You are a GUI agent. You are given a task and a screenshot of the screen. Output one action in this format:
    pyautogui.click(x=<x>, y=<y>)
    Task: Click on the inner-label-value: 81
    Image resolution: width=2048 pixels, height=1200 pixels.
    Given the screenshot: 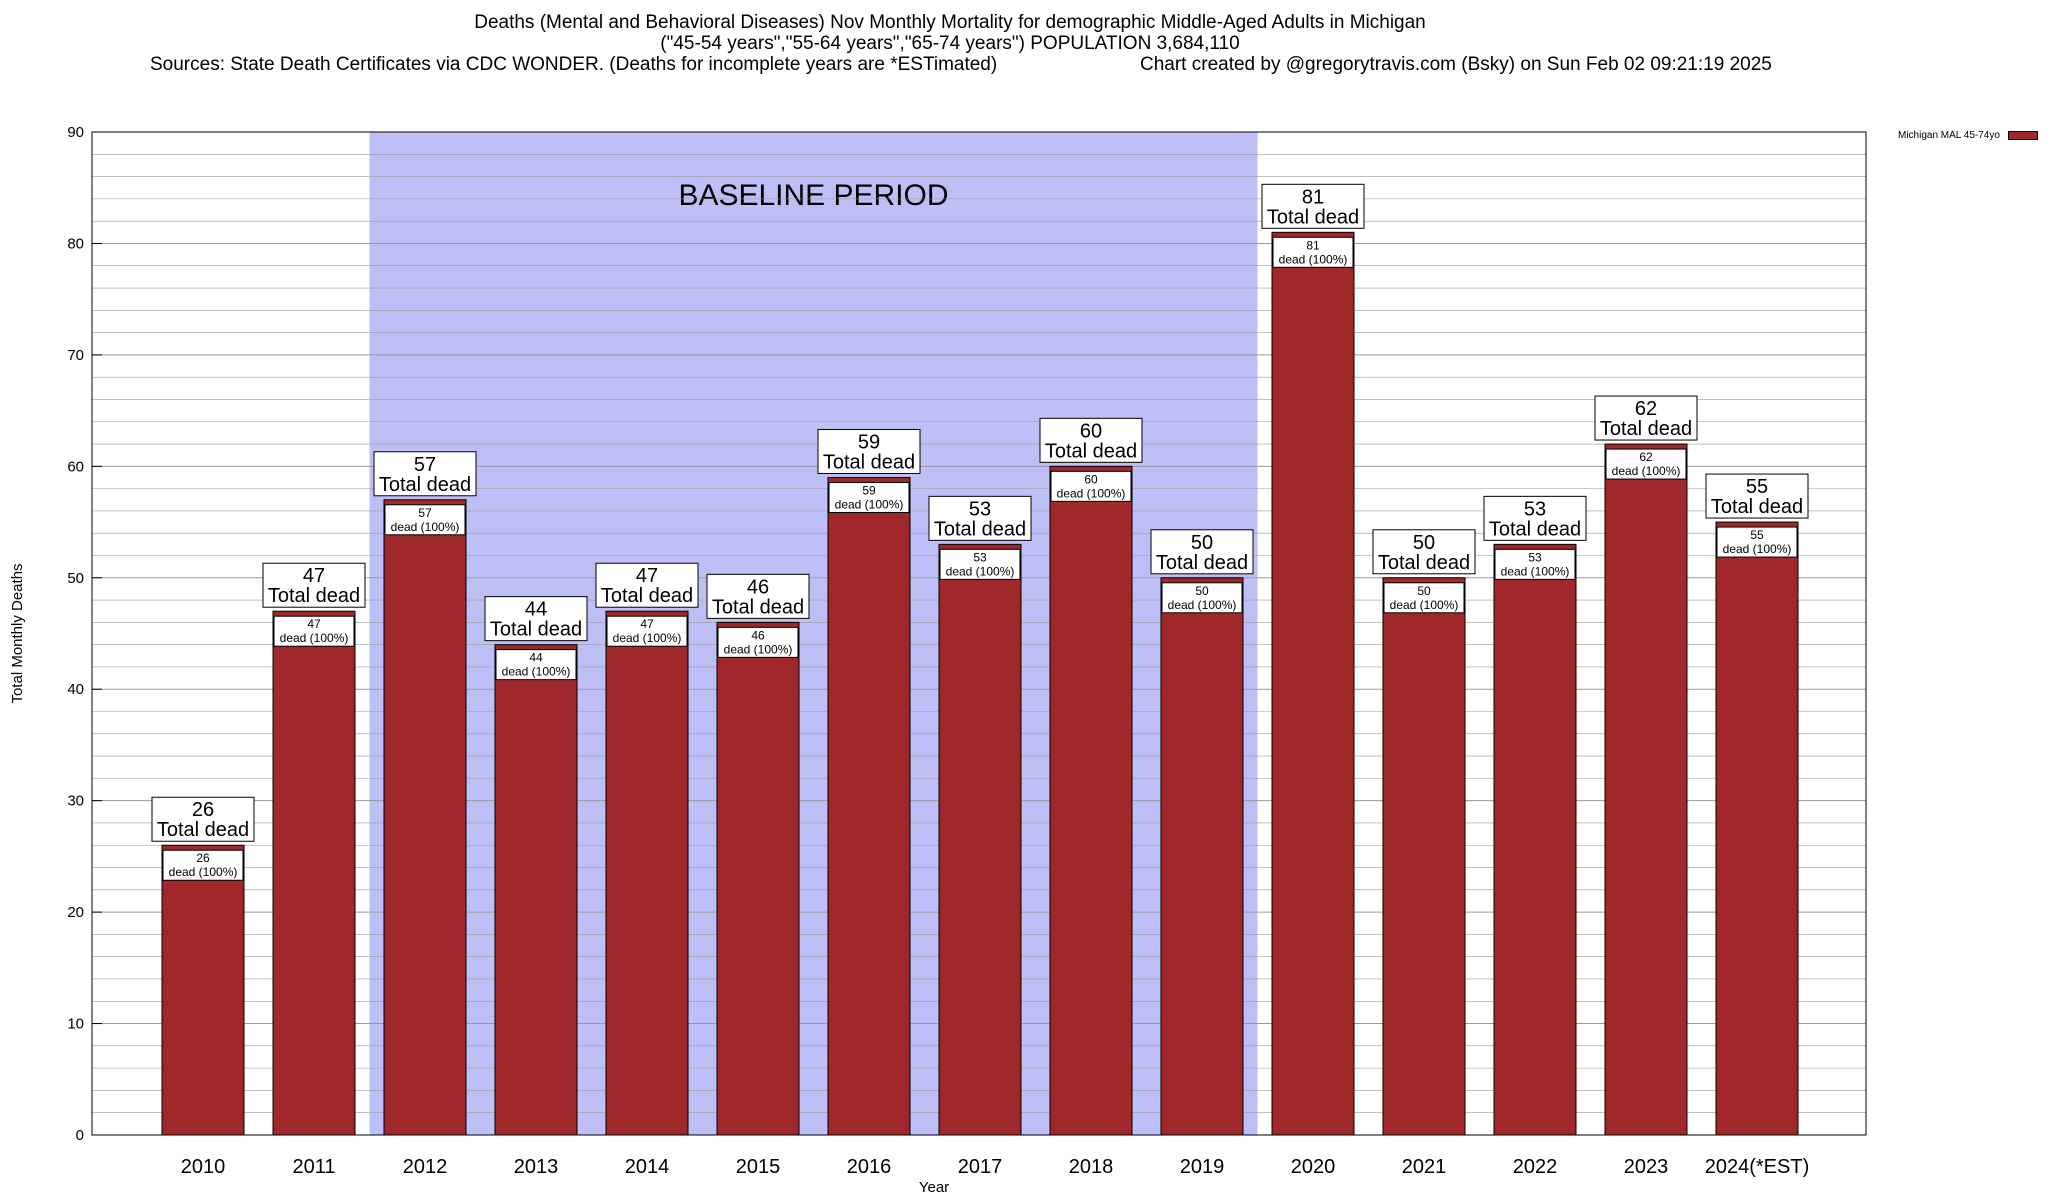 What is the action you would take?
    pyautogui.click(x=1313, y=245)
    